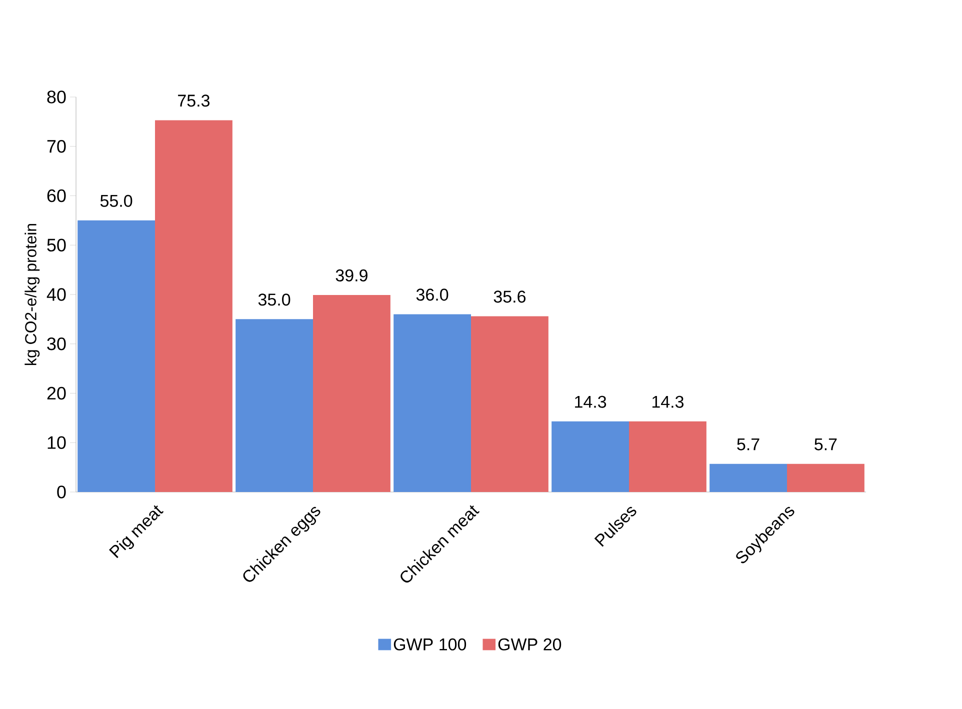 Image resolution: width=962 pixels, height=709 pixels. What do you see at coordinates (274, 300) in the screenshot?
I see `data-label: 35.0` at bounding box center [274, 300].